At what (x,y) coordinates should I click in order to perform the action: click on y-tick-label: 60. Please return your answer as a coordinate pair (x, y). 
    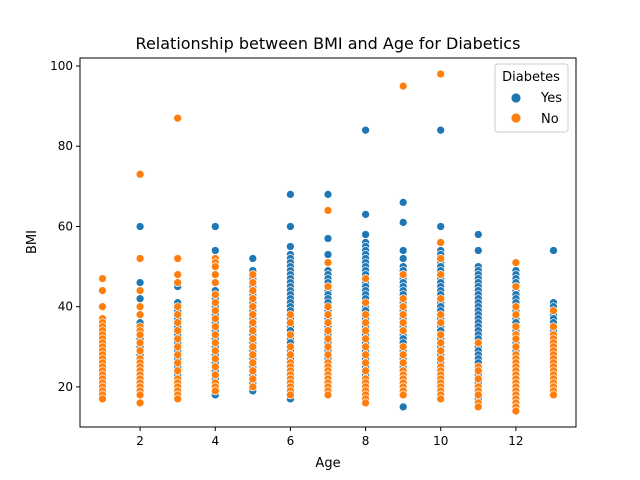
    Looking at the image, I should click on (65, 226).